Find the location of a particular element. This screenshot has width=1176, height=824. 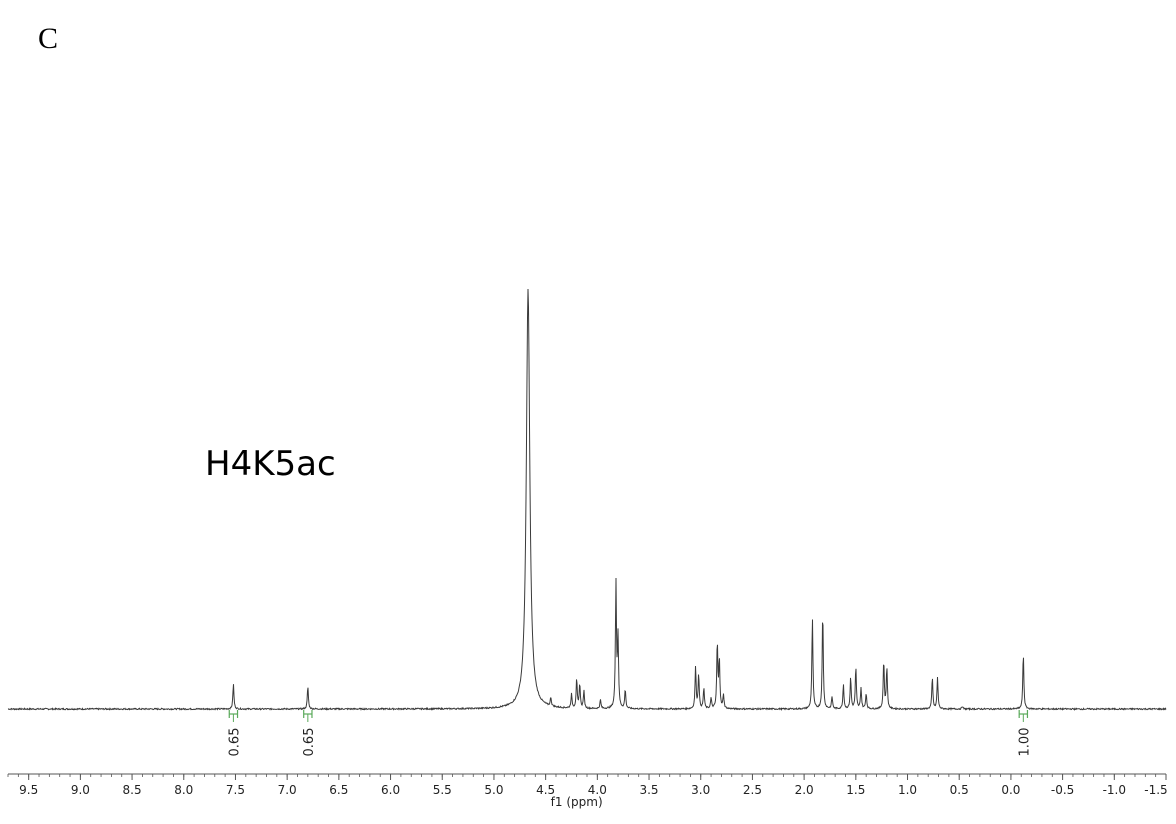

x-axis-tick-label: 9.0 is located at coordinates (80, 790).